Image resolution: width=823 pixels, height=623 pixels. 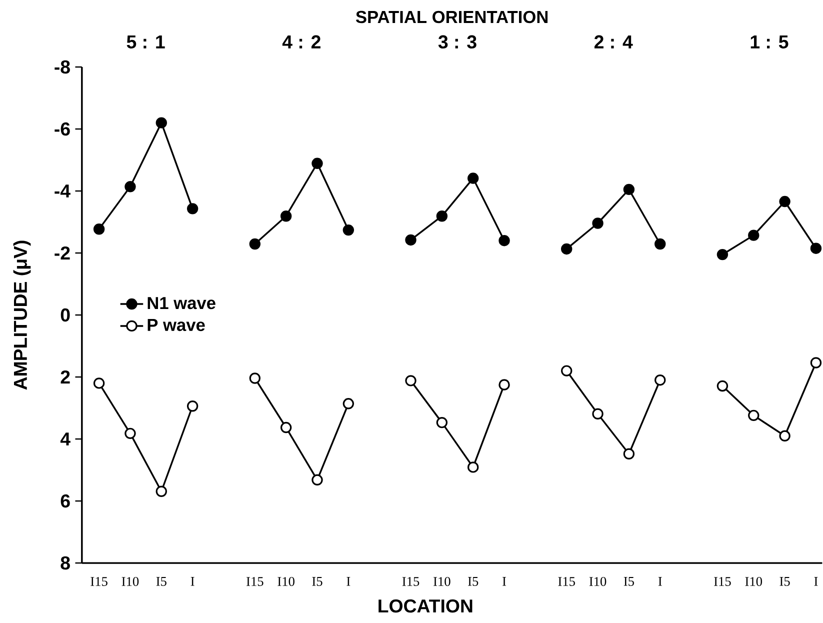 I want to click on x-axis-title: LOCATION, so click(x=425, y=606).